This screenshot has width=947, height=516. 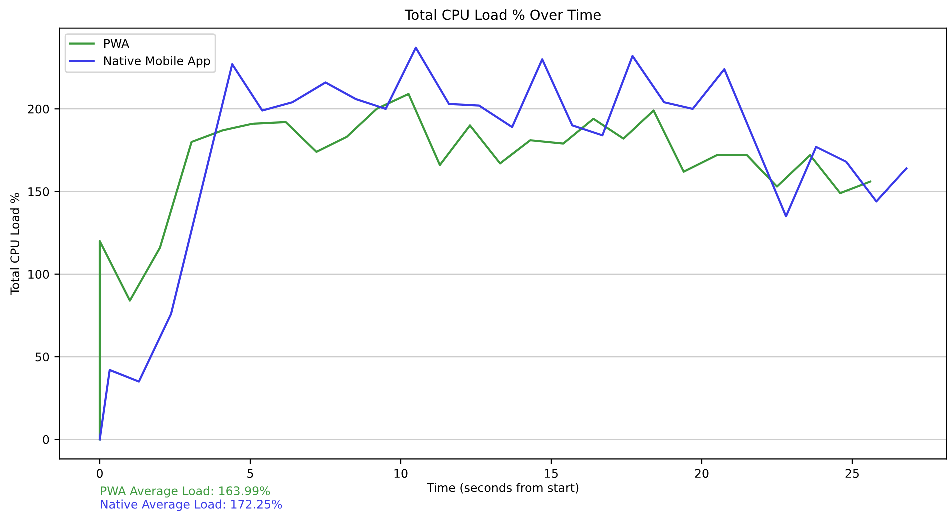 What do you see at coordinates (503, 488) in the screenshot?
I see `x-axis-title: Time (seconds from start)` at bounding box center [503, 488].